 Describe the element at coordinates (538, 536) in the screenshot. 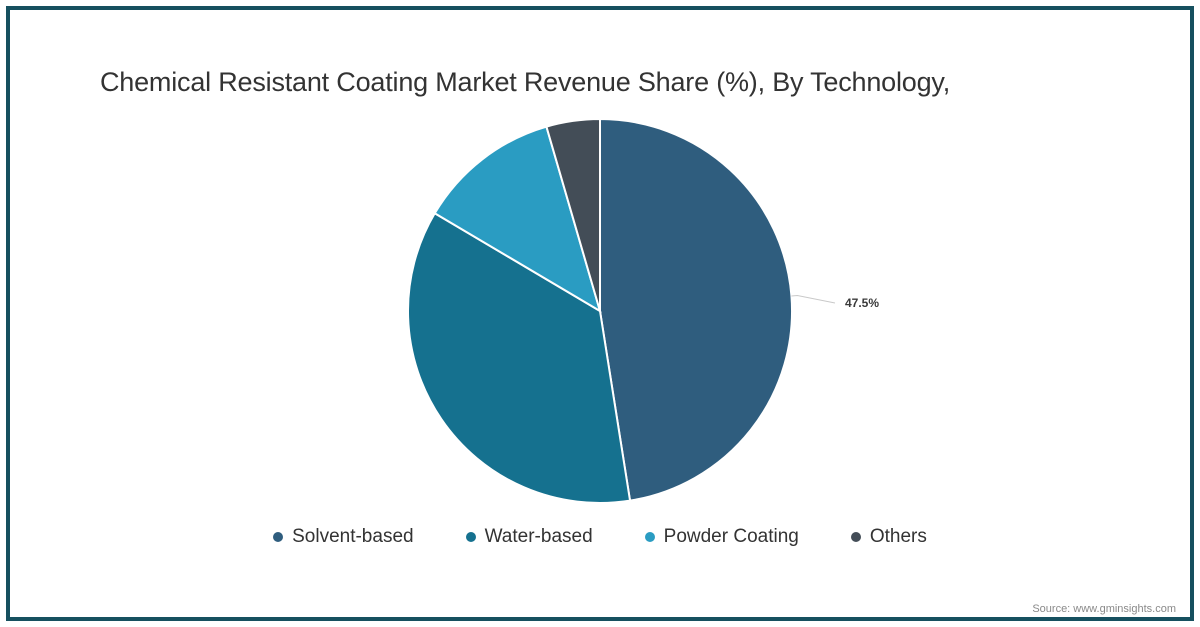

I see `legend-item-label: Water-based` at that location.